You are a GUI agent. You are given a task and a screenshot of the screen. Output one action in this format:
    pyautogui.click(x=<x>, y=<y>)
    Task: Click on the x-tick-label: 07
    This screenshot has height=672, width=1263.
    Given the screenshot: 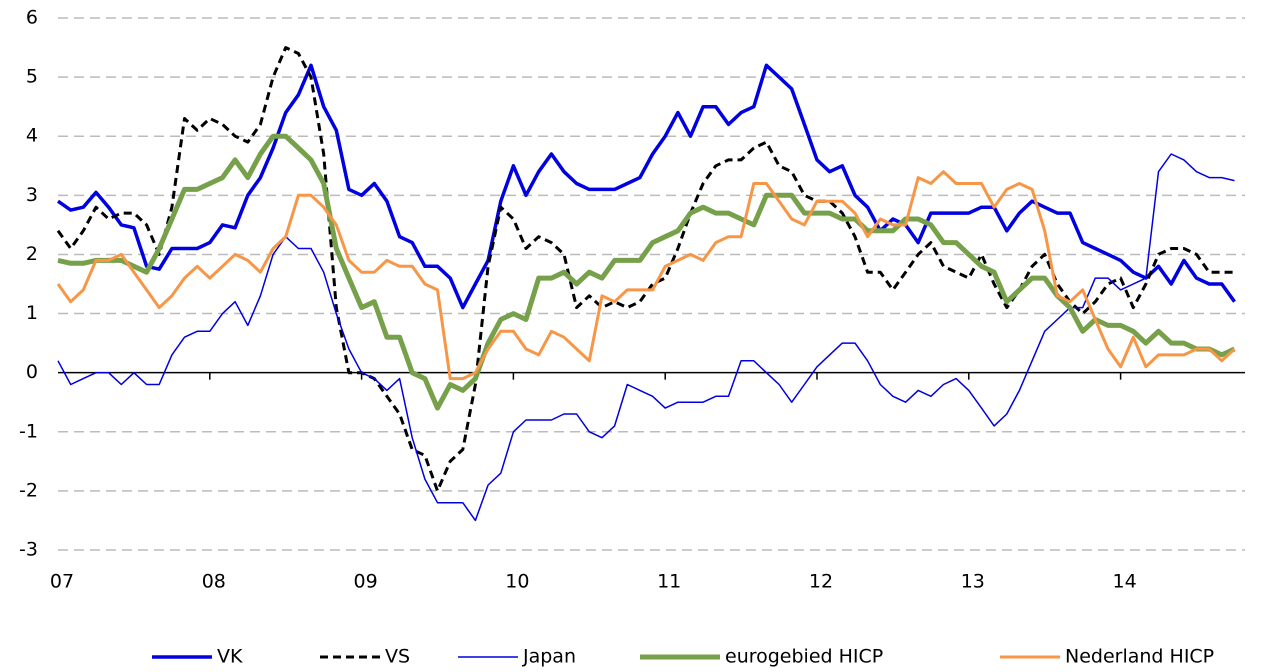 What is the action you would take?
    pyautogui.click(x=62, y=582)
    